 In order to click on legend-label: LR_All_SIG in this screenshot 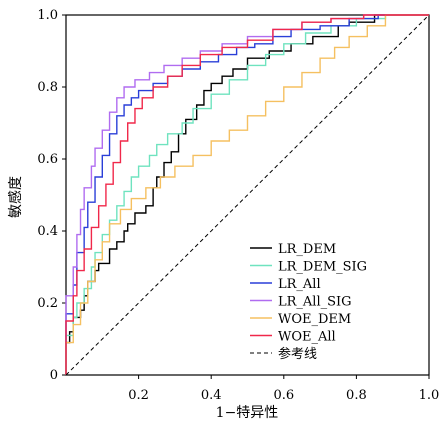, I will do `click(315, 302)`.